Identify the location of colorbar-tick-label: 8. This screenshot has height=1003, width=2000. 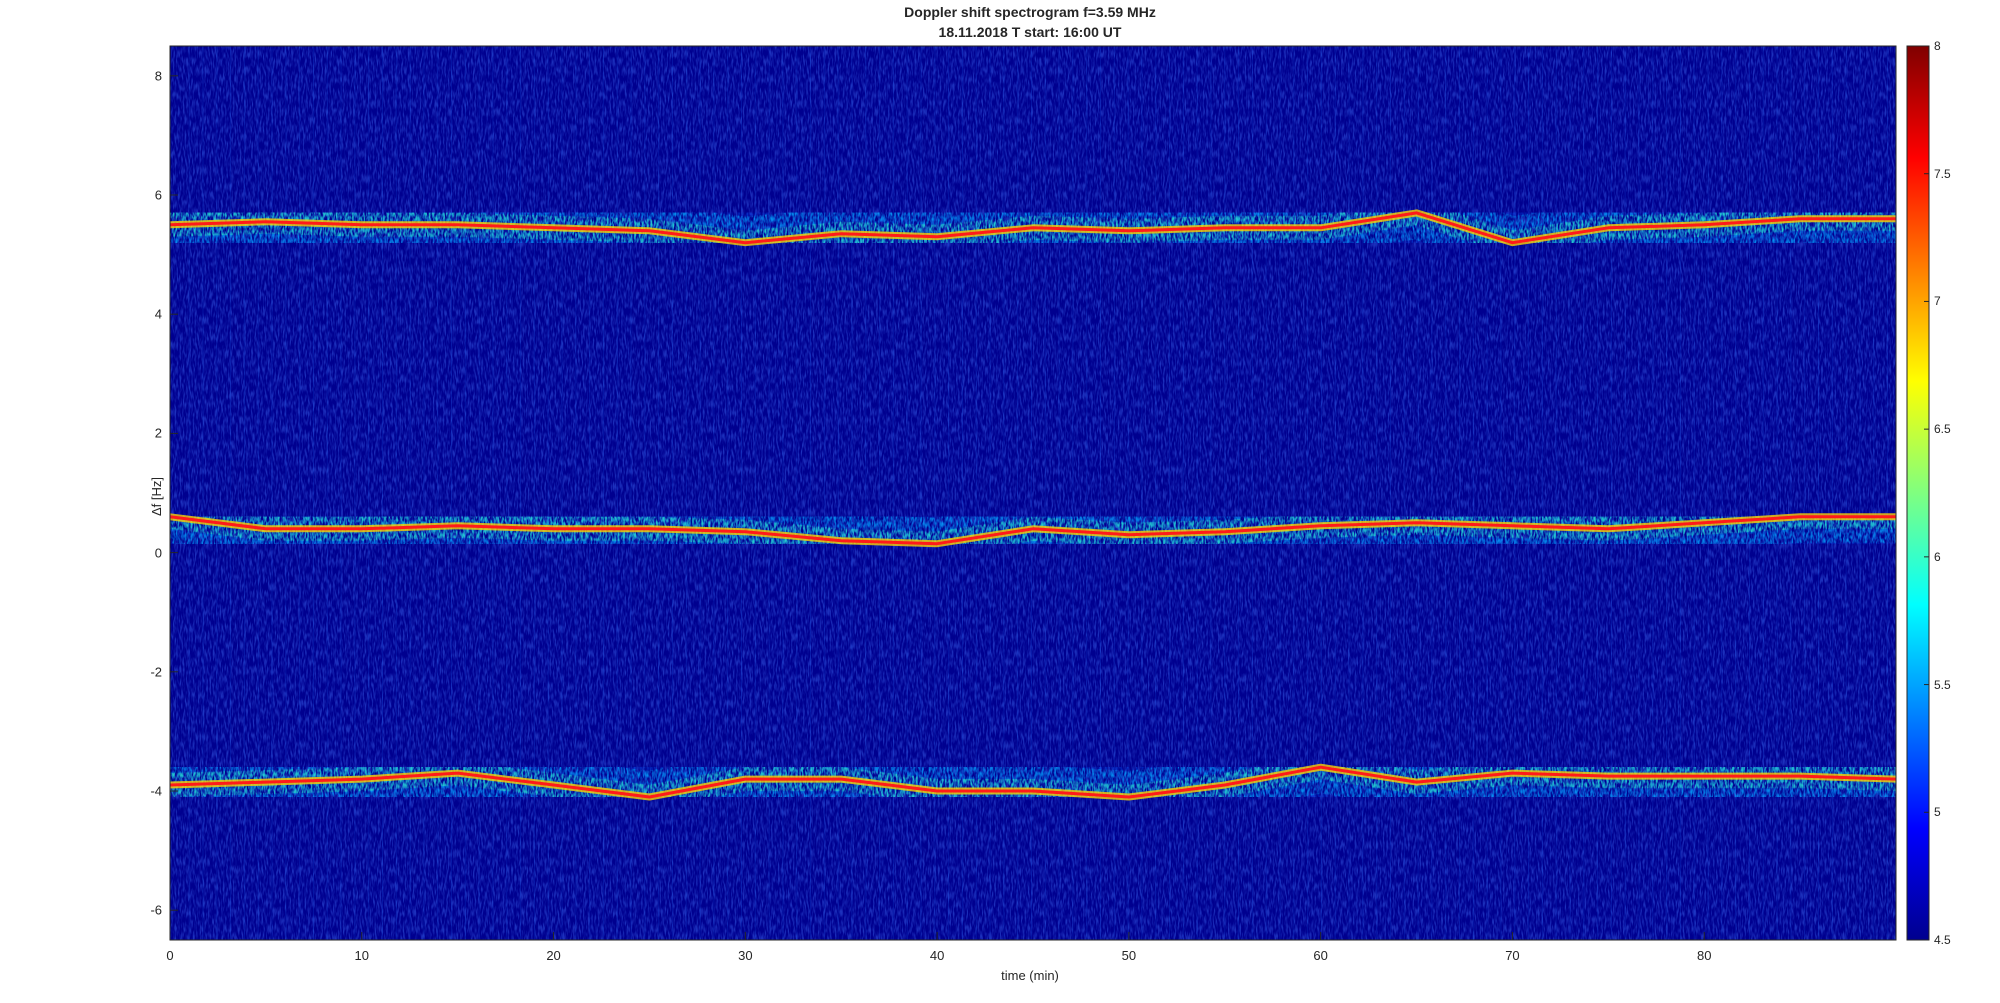
(1937, 46).